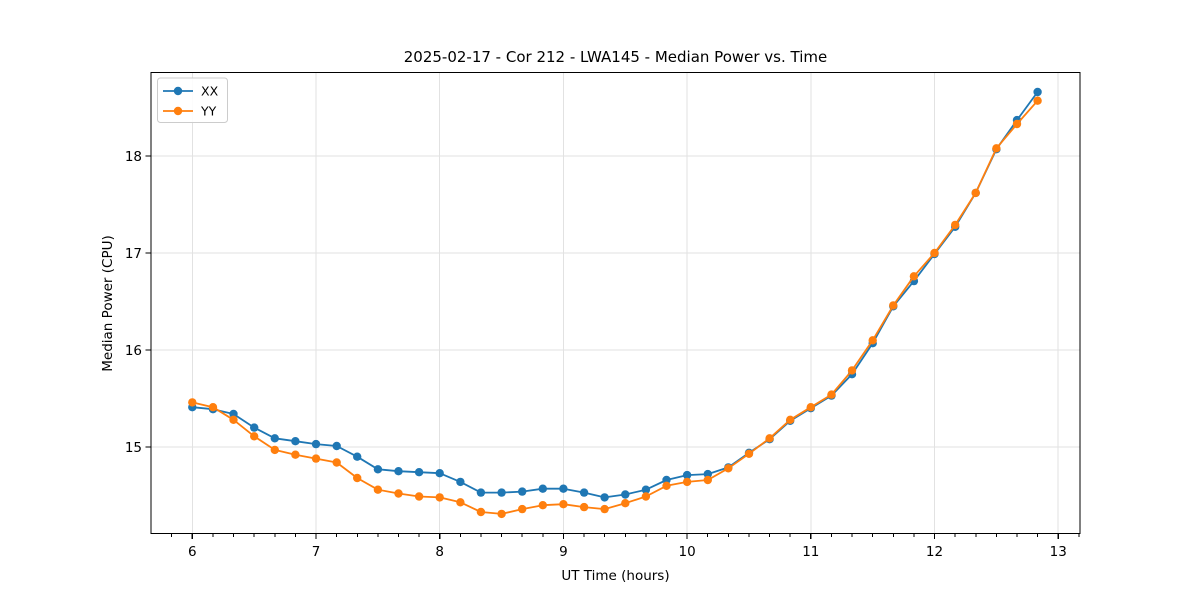 The height and width of the screenshot is (604, 1200). Describe the element at coordinates (1058, 552) in the screenshot. I see `x-tick-label: 13` at that location.